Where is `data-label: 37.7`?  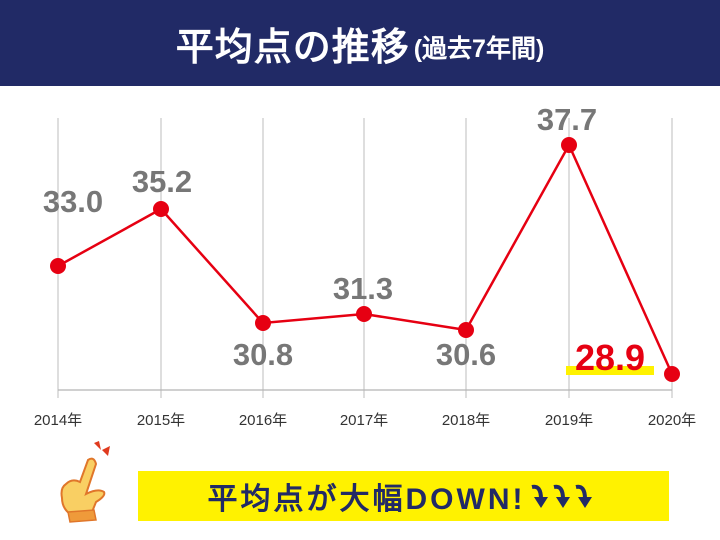
data-label: 37.7 is located at coordinates (567, 119).